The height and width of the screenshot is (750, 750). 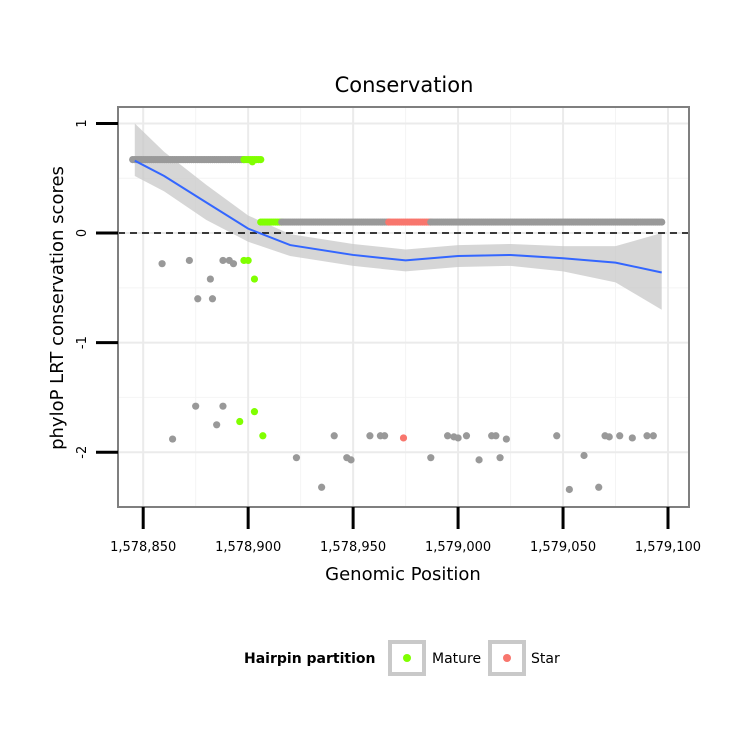 What do you see at coordinates (248, 547) in the screenshot?
I see `x-tick-label: 1,578,900` at bounding box center [248, 547].